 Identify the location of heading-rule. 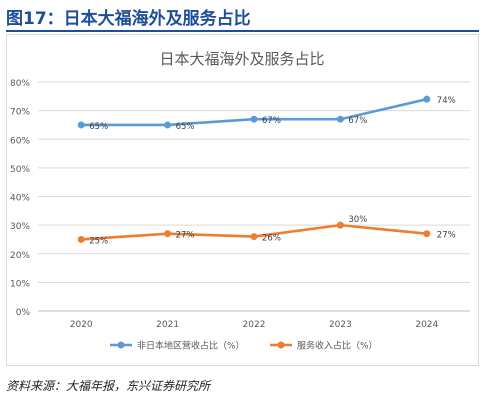
(242, 31).